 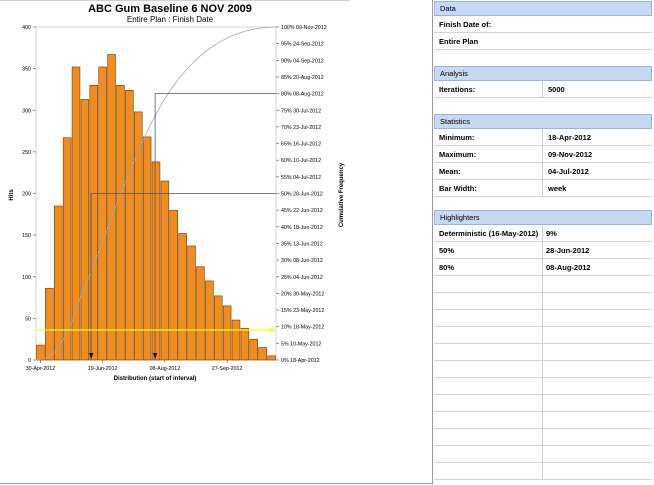 What do you see at coordinates (103, 369) in the screenshot?
I see `x-tick-label: 19-Jun-2012` at bounding box center [103, 369].